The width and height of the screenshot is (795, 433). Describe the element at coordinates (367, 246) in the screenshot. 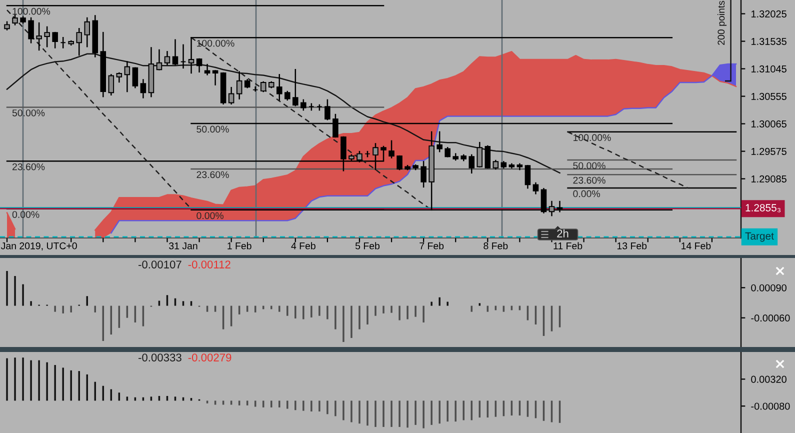

I see `x-tick-label: 5 Feb` at that location.